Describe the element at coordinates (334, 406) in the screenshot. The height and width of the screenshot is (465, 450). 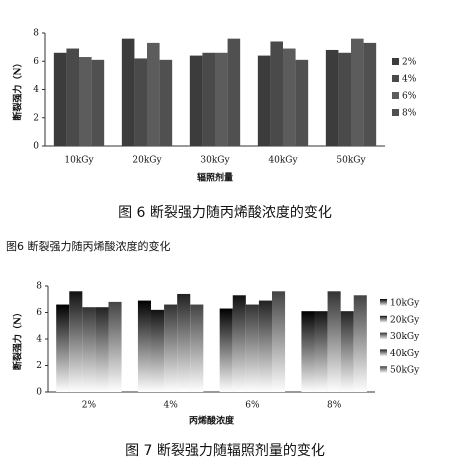
I see `x-tick-label: 8%` at that location.